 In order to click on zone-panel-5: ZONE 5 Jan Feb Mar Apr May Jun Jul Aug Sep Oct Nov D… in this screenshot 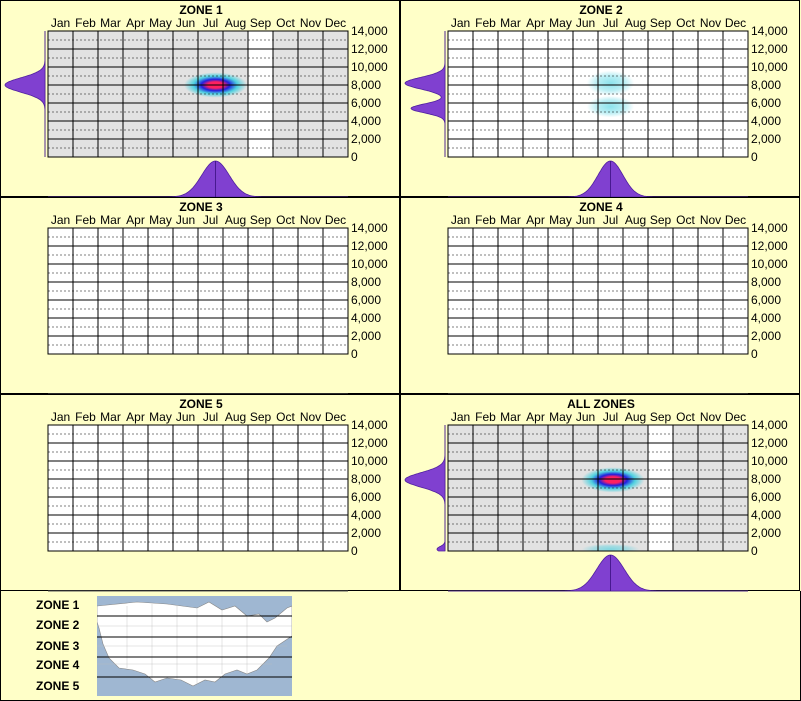, I will do `click(200, 493)`.